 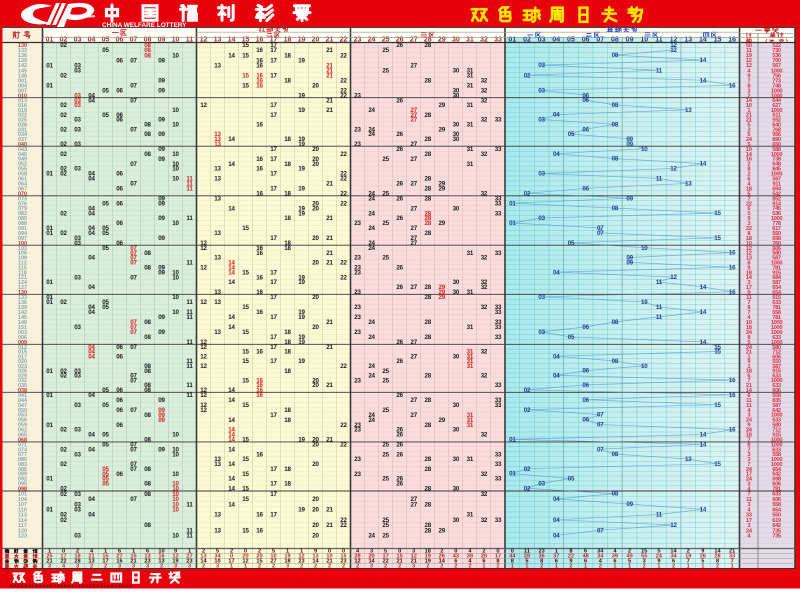 I want to click on svg-text: 064, so click(x=22, y=184).